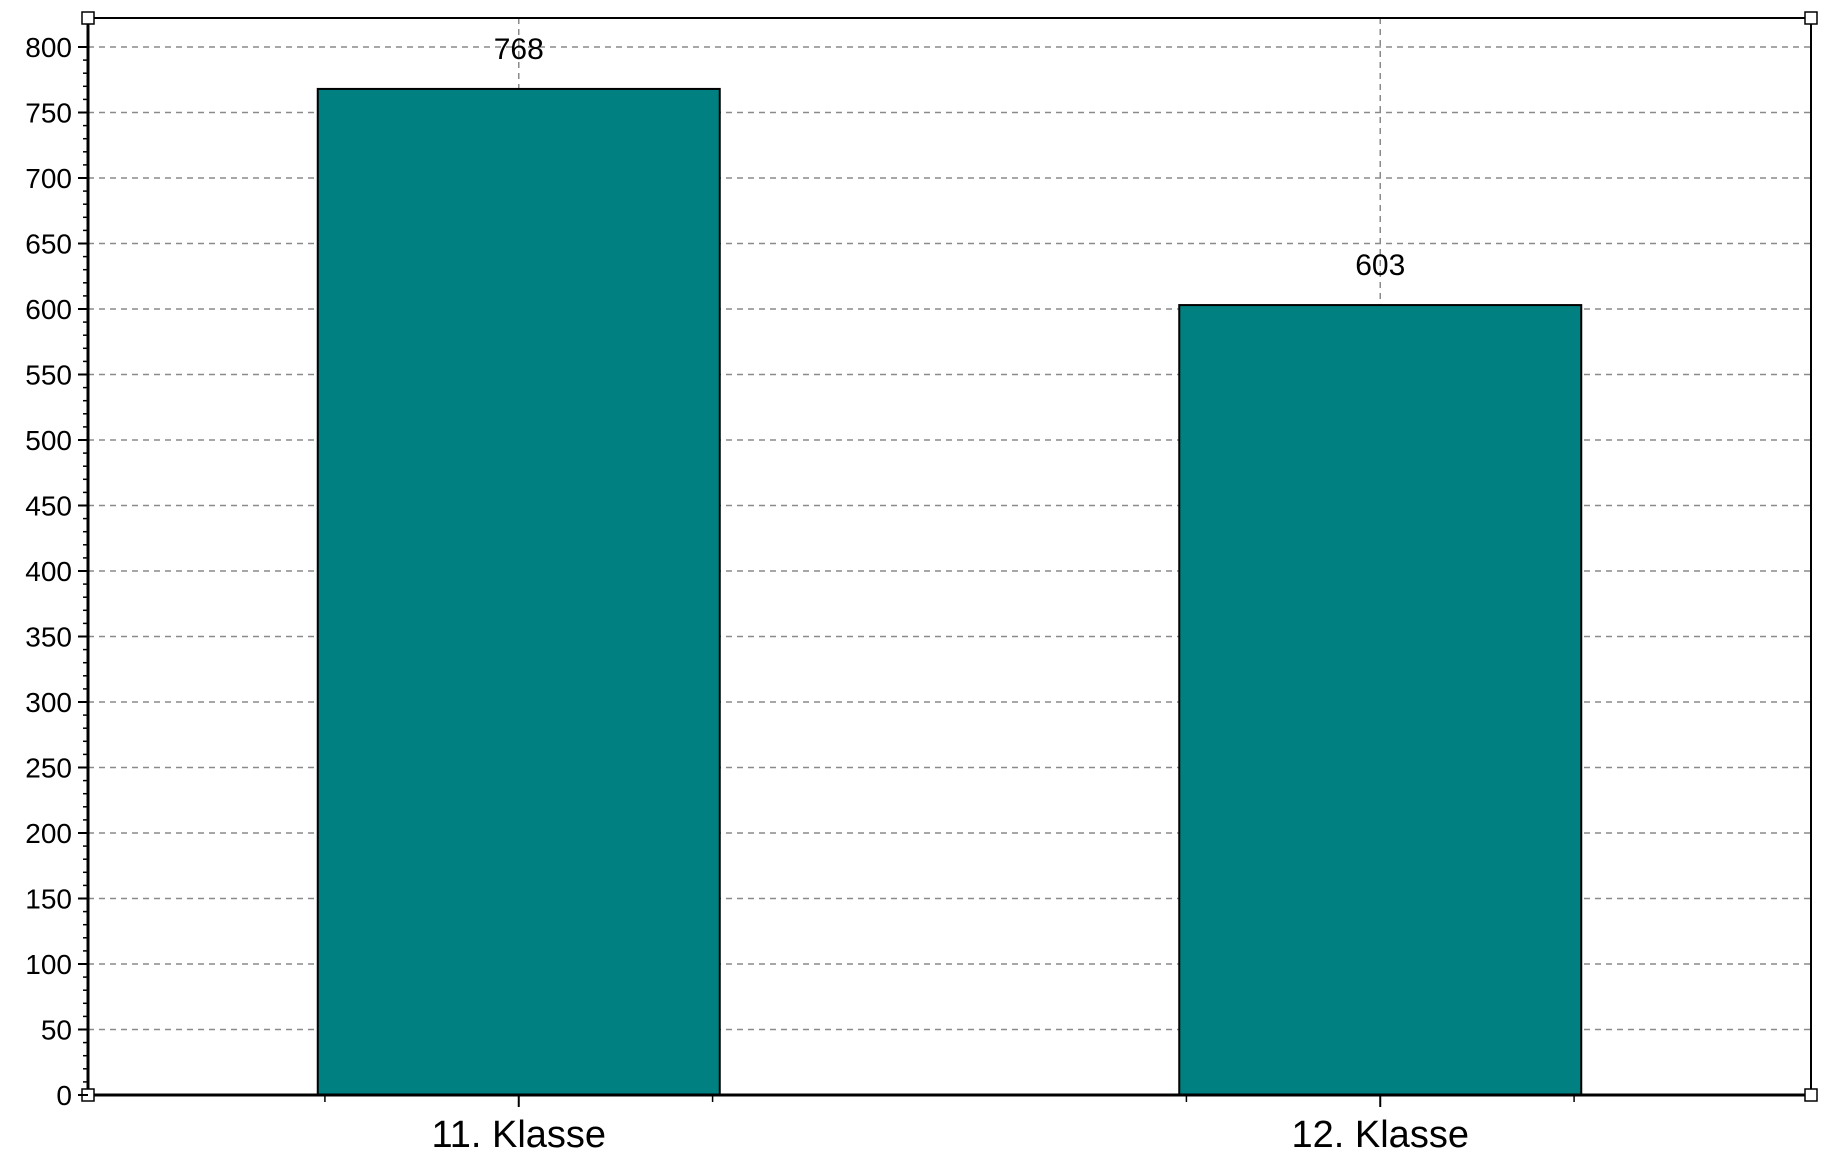 Image resolution: width=1825 pixels, height=1157 pixels. I want to click on y-tick-label: 150, so click(48, 899).